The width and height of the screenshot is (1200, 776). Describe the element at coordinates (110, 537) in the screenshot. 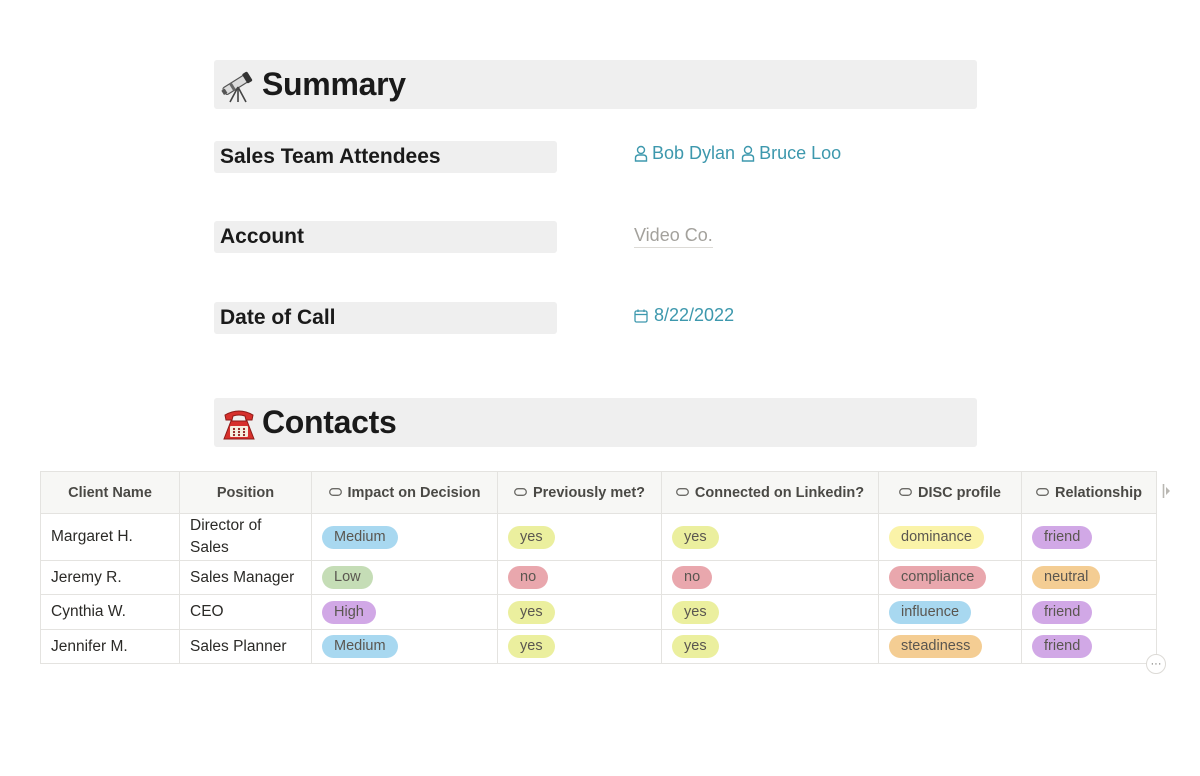

I see `cell-client-name: Margaret H.` at that location.